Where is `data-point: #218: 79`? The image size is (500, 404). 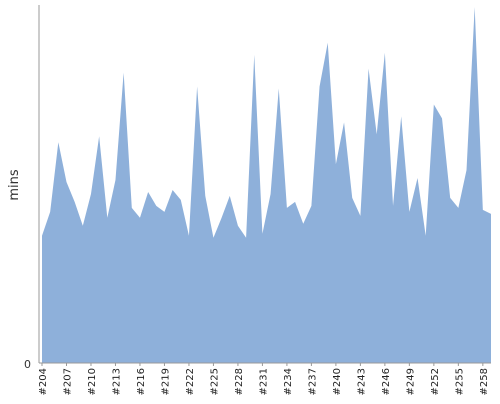 data-point: #218: 79 is located at coordinates (156, 206).